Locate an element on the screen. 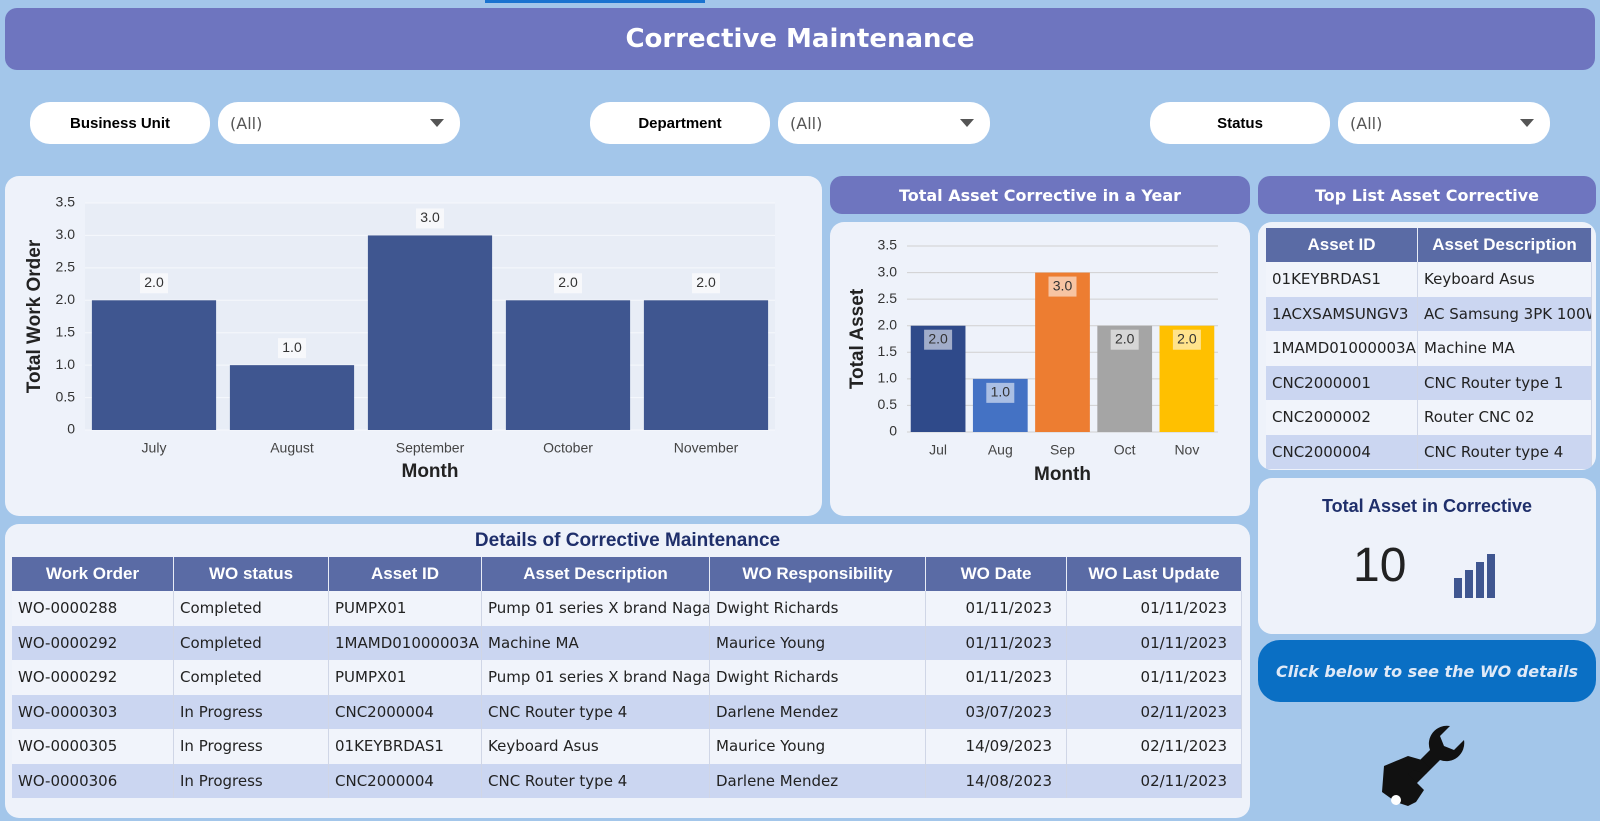  table-cell: CNC Router type 1 is located at coordinates (1505, 382).